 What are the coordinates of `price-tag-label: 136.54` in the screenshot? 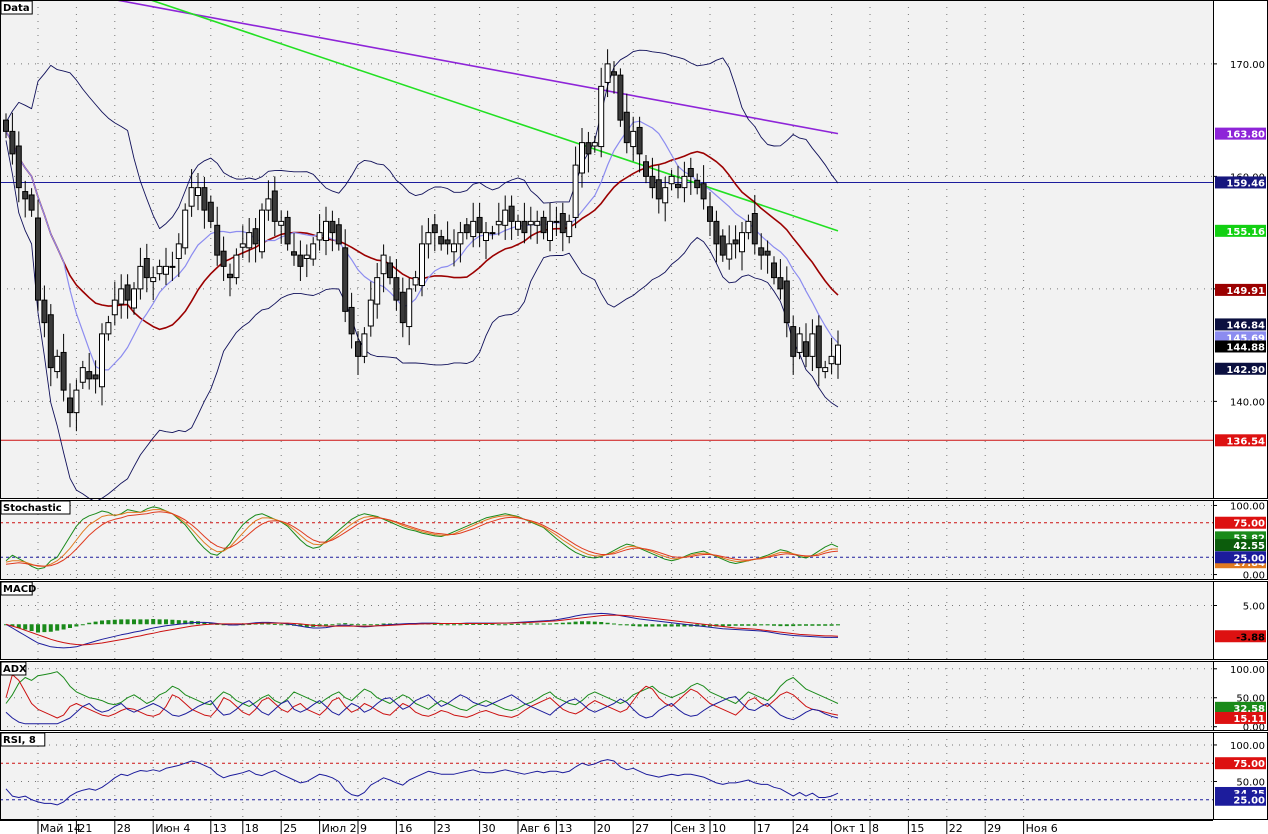 It's located at (1245, 441).